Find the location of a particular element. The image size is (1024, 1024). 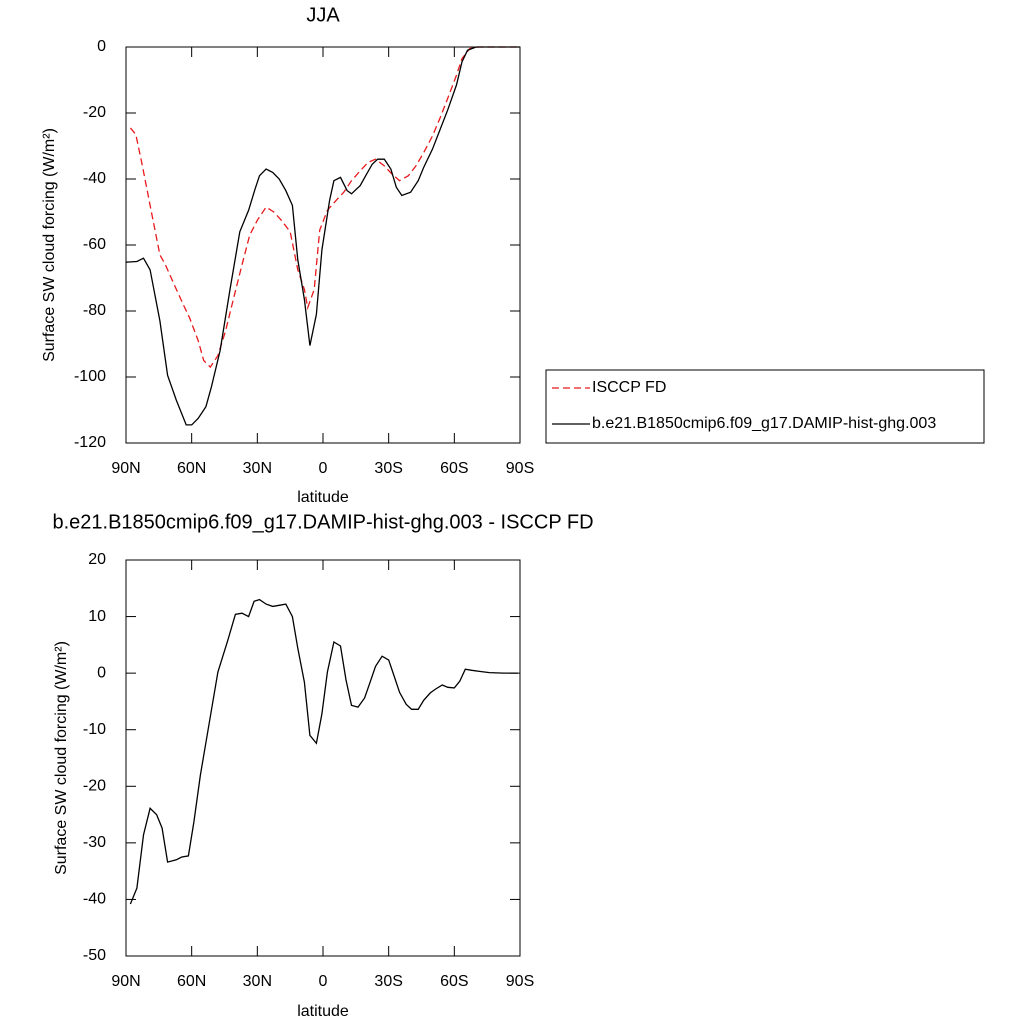

legend-frame is located at coordinates (765, 406).